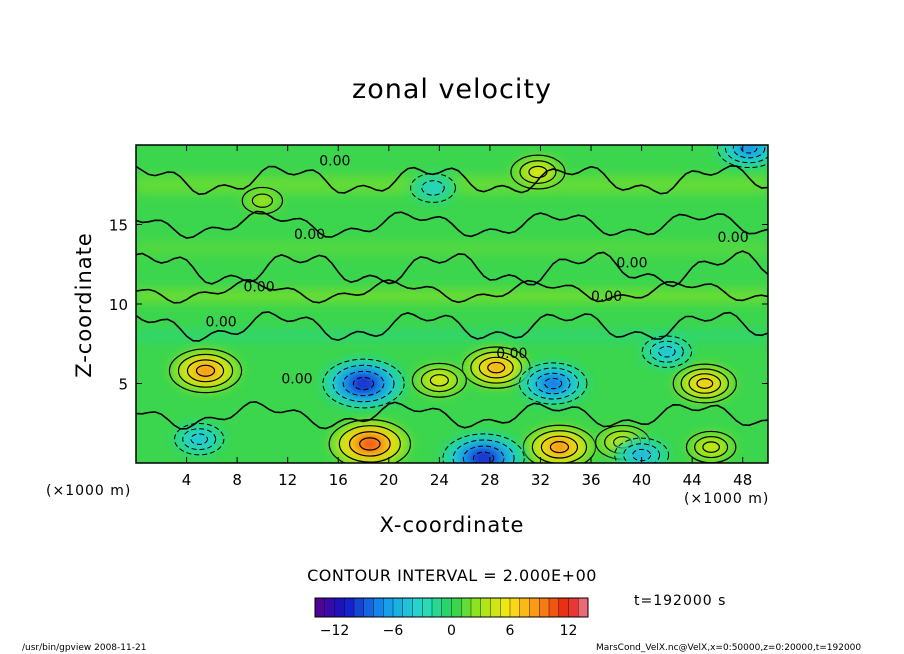 The image size is (904, 654). Describe the element at coordinates (84, 648) in the screenshot. I see `footer-left: /usr/bin/gpview 2008-11-21` at that location.